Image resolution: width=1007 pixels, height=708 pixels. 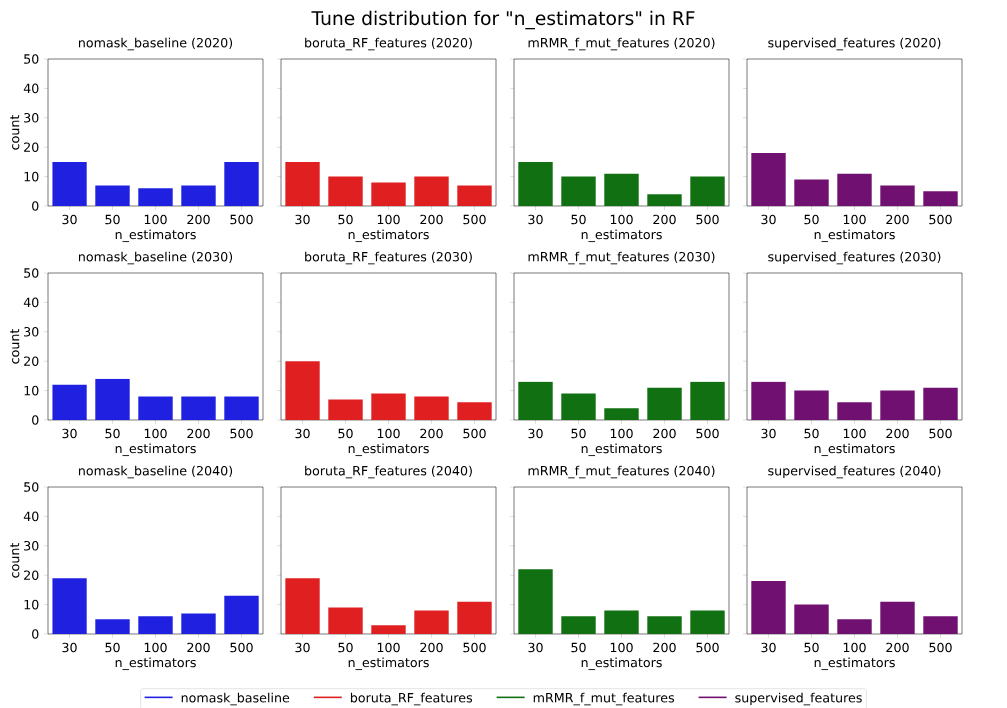 I want to click on chart-title: nomask_baseline (2020), so click(x=155, y=44).